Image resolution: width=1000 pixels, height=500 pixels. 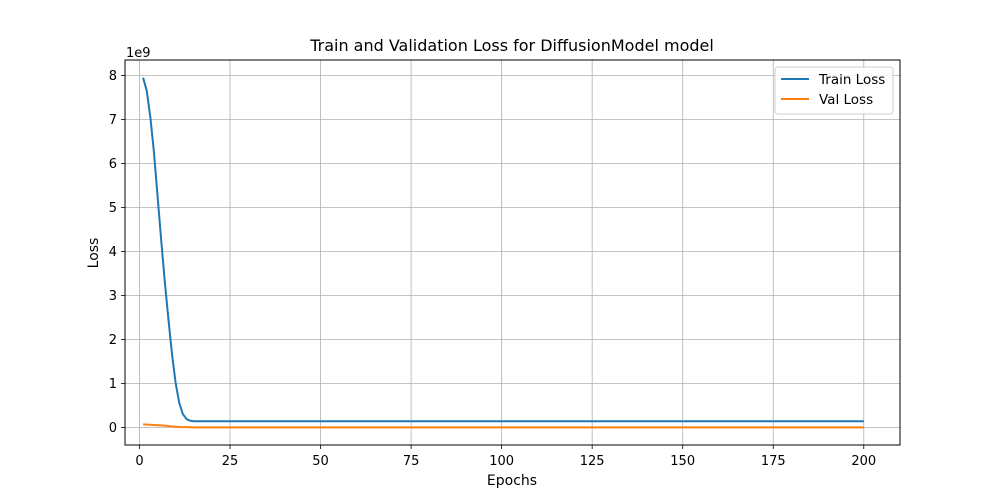 I want to click on x-tick-label: 0, so click(x=139, y=461).